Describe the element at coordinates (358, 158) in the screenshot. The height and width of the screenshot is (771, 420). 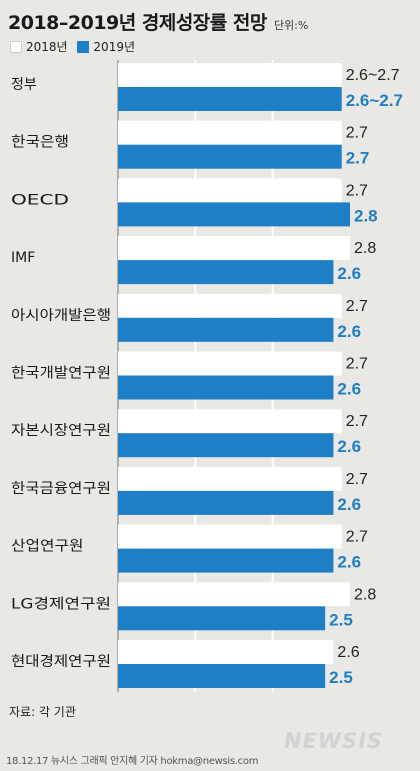
I see `value-label-2019: 2.7` at that location.